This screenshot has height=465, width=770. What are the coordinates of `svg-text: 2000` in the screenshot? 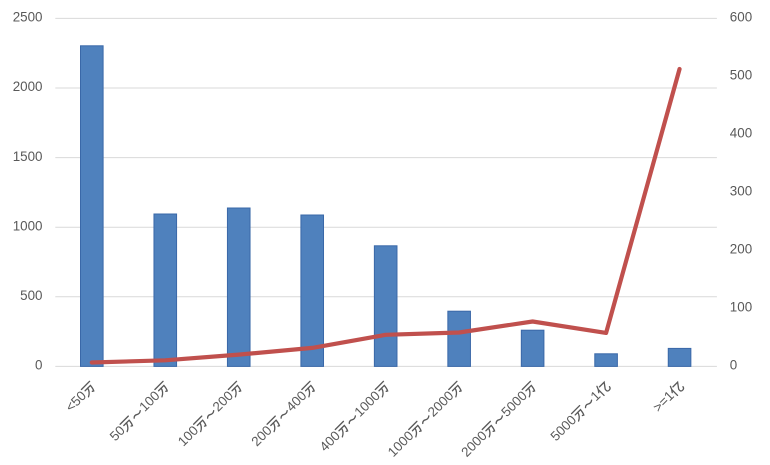 It's located at (28, 86).